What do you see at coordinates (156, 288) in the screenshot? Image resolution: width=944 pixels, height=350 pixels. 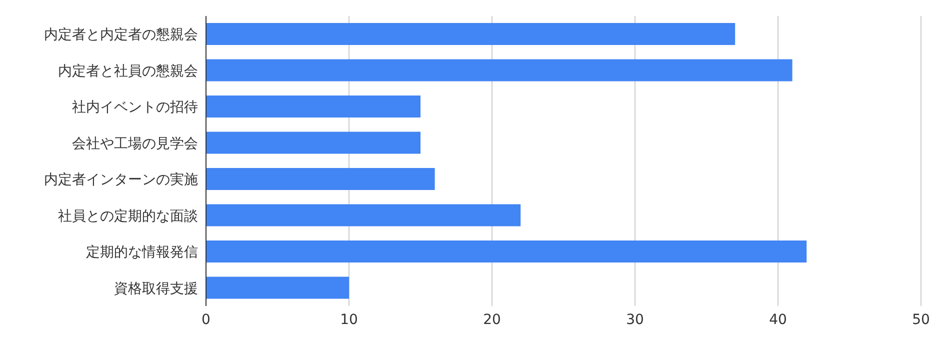 I see `y-tick-label: 資格取得支援` at bounding box center [156, 288].